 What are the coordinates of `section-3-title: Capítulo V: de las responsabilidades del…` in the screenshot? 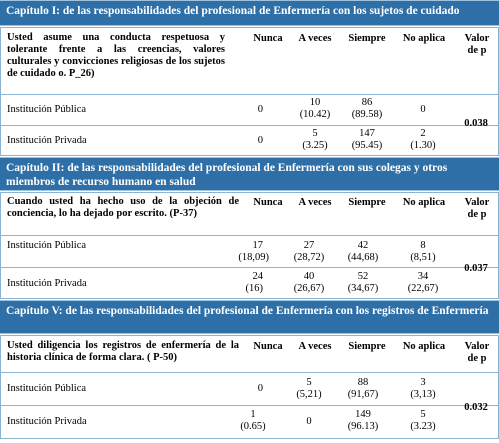 It's located at (249, 317).